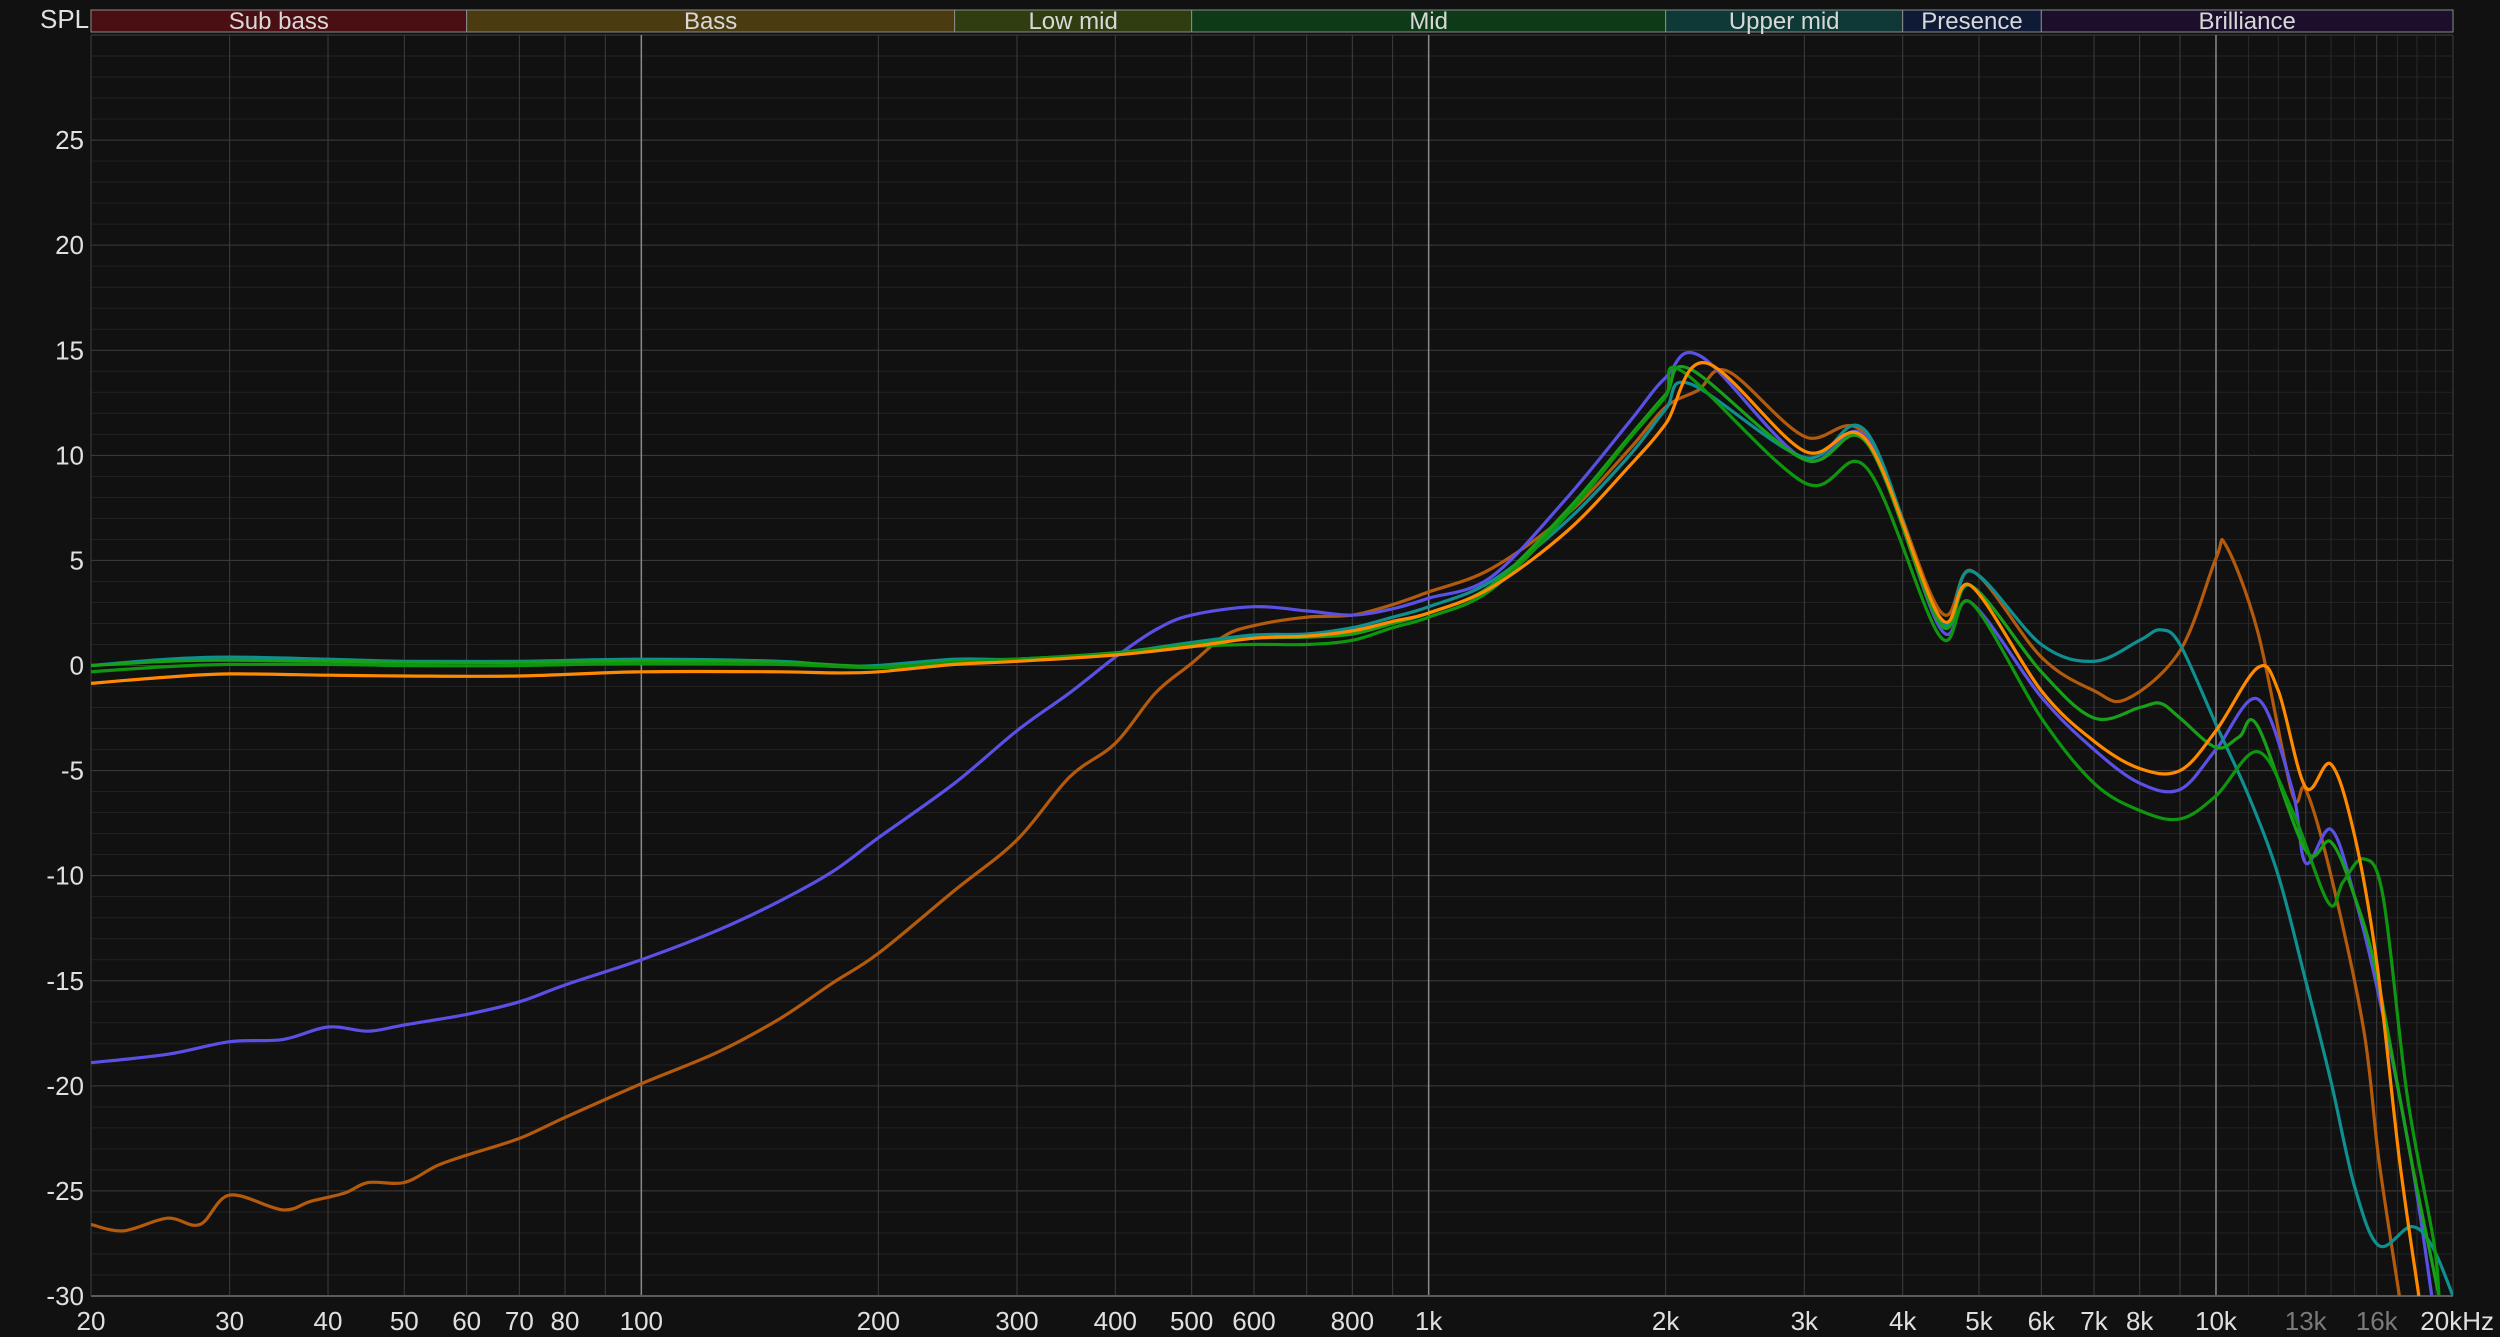 The image size is (2500, 1337). What do you see at coordinates (641, 1321) in the screenshot?
I see `x-tick-label: 100` at bounding box center [641, 1321].